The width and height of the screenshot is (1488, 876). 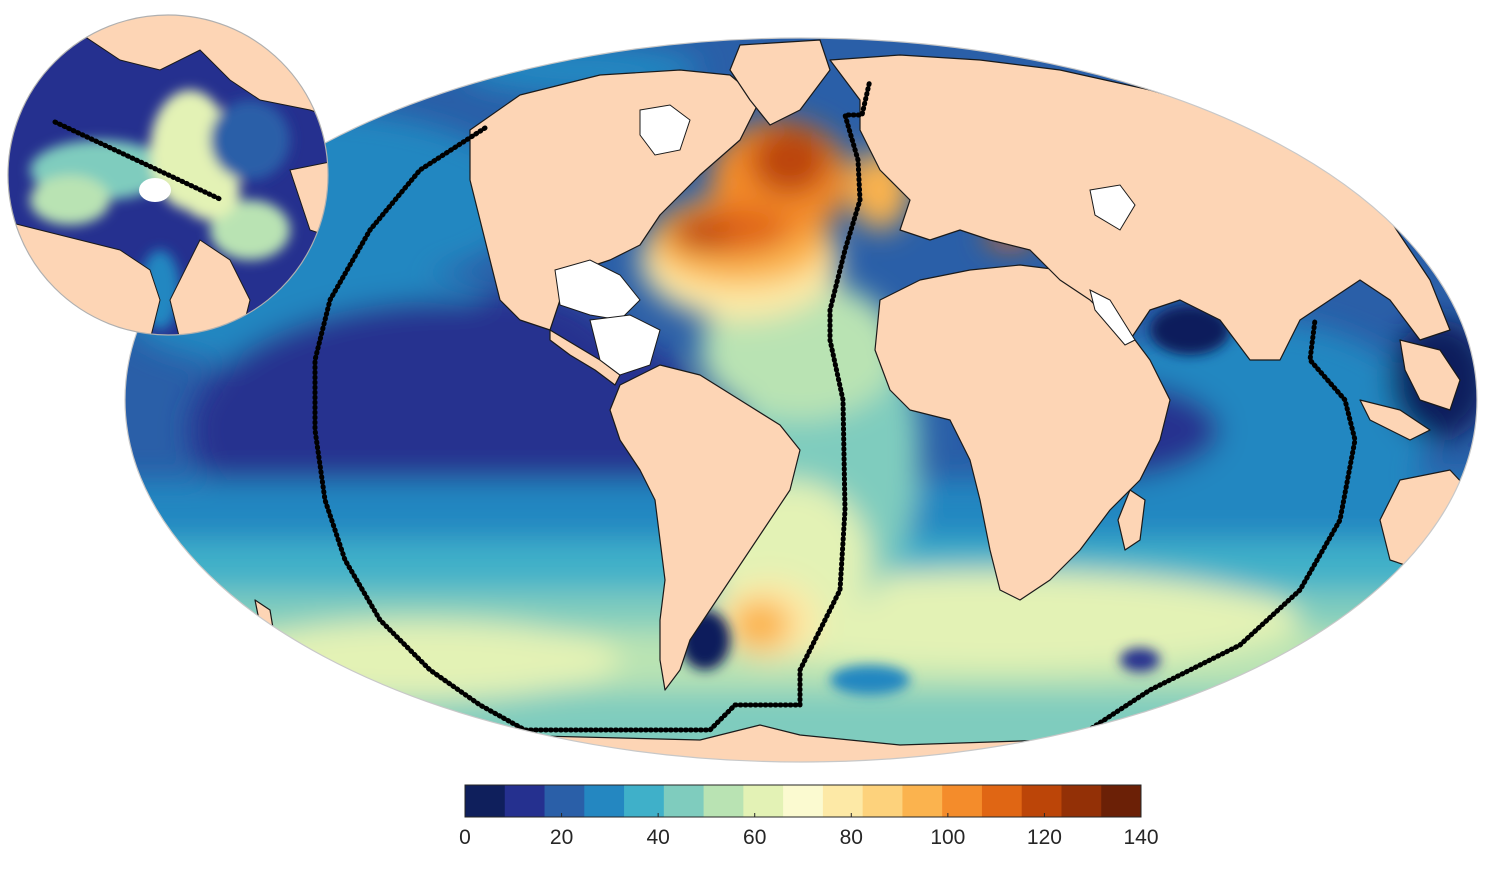 I want to click on colorbar-tick-label: 20, so click(x=561, y=837).